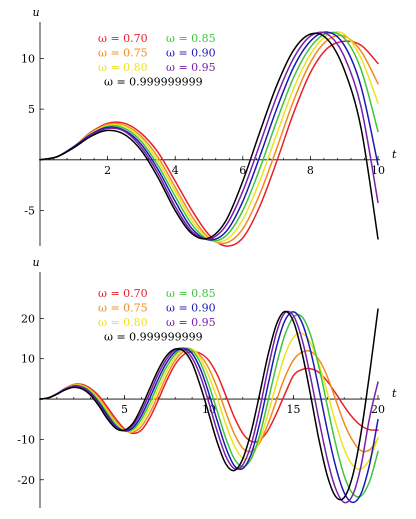  Describe the element at coordinates (175, 170) in the screenshot. I see `x-tick-label: 4` at that location.